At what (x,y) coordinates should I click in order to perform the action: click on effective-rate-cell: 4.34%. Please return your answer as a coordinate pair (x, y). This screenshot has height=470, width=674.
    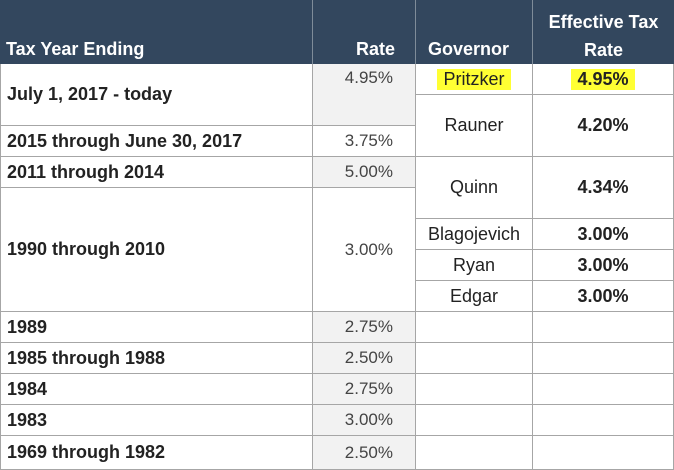
    Looking at the image, I should click on (603, 188).